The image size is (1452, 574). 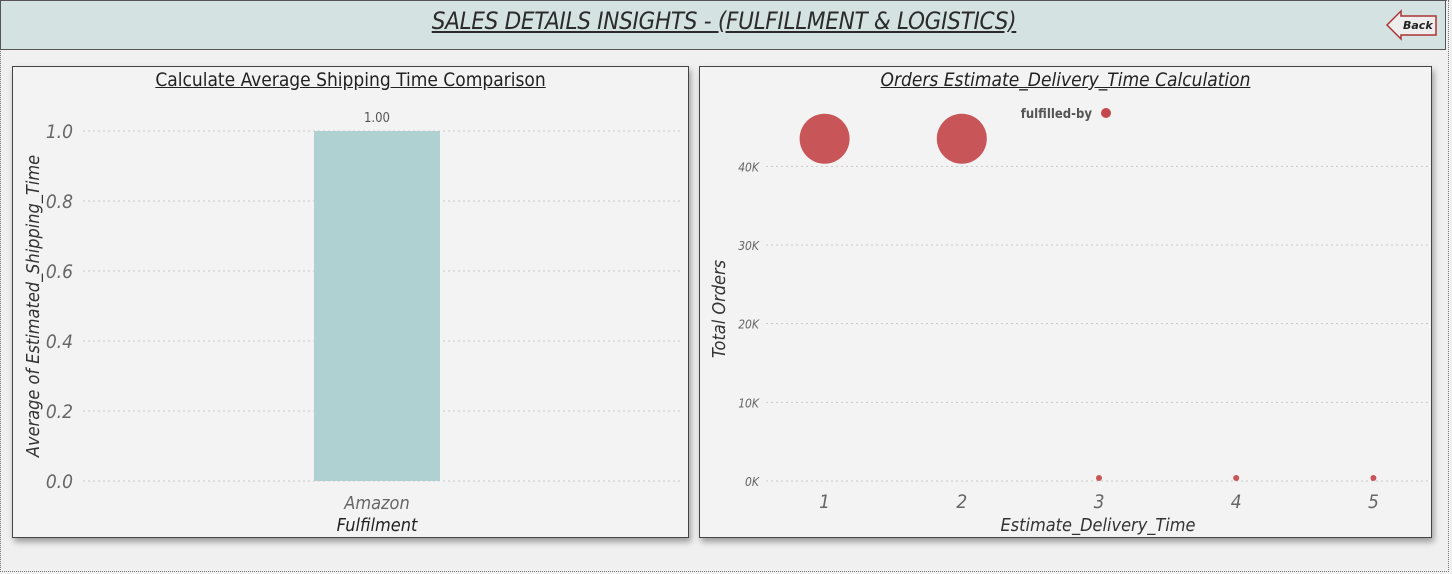 I want to click on x-axis-label: Estimate_Delivery_Time, so click(x=1097, y=525).